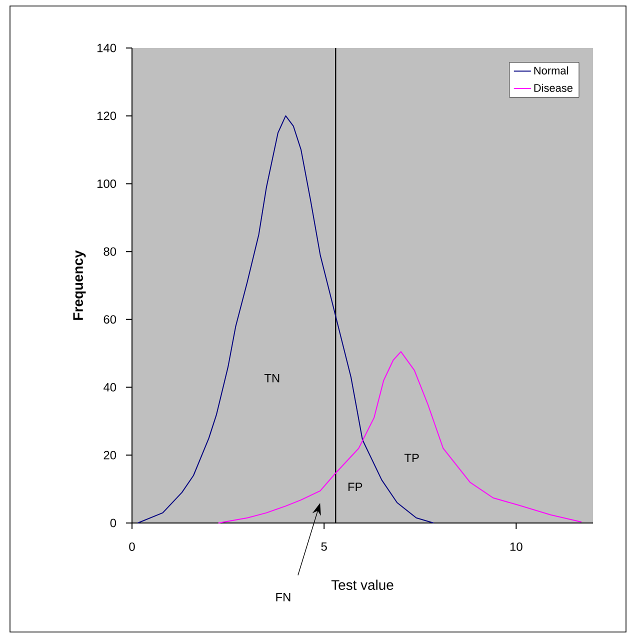 Image resolution: width=634 pixels, height=638 pixels. I want to click on x-tick-label: 10, so click(516, 546).